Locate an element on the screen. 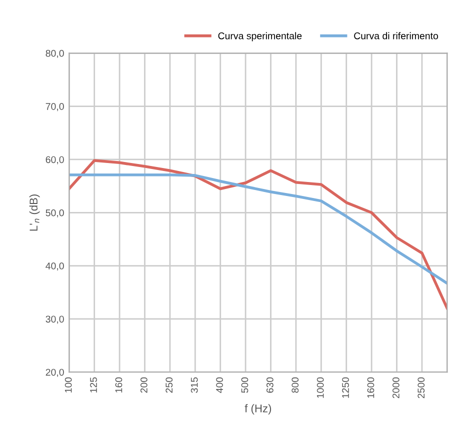 This screenshot has height=443, width=461. y-tick-label: 20,0 is located at coordinates (55, 372).